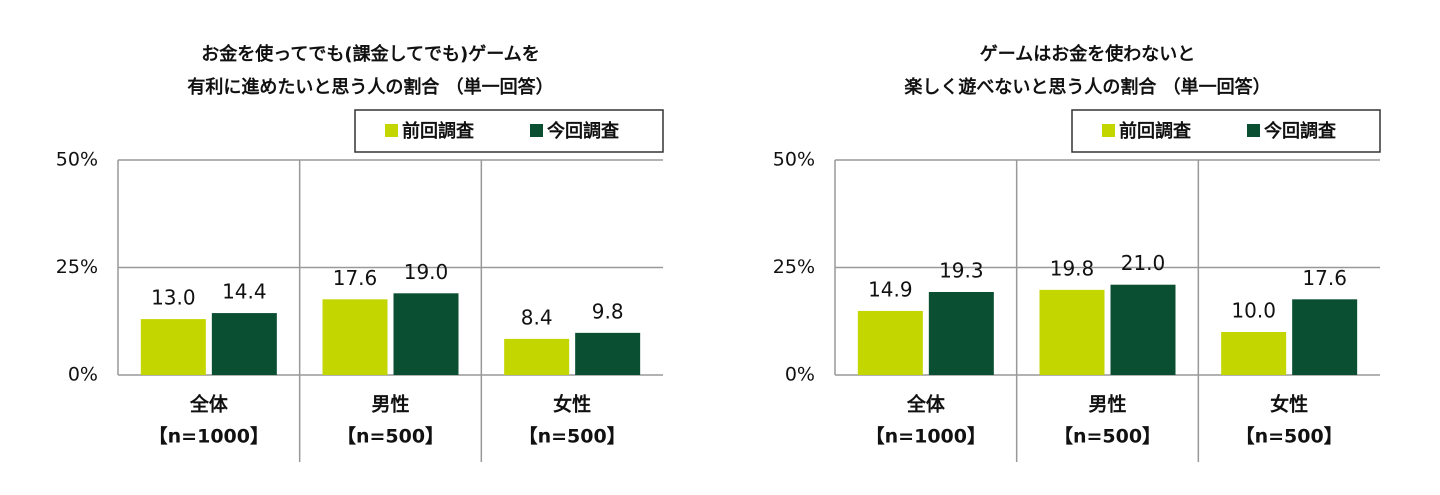 The image size is (1440, 495). I want to click on value-label: 14.4, so click(244, 292).